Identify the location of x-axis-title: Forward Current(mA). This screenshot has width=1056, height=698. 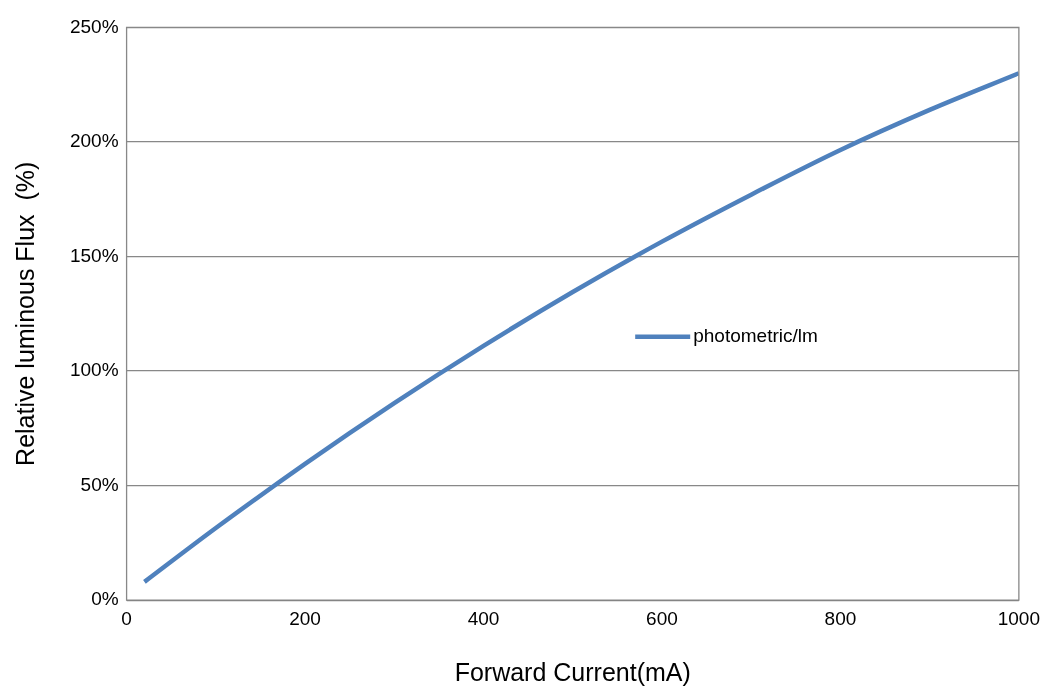
(572, 671).